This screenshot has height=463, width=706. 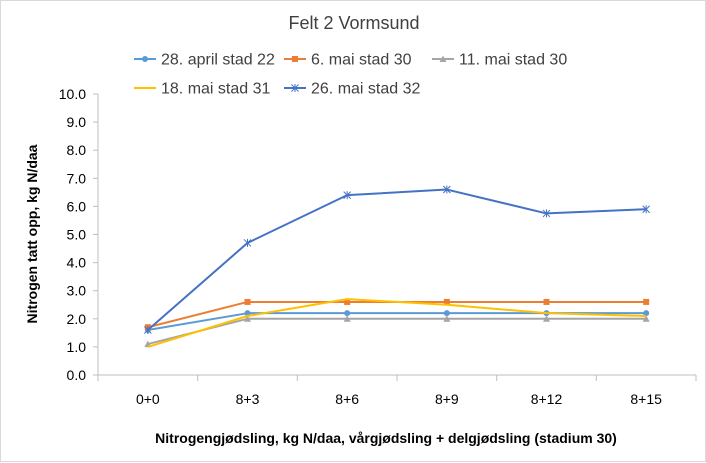 What do you see at coordinates (72, 94) in the screenshot?
I see `y-tick-label: 10.0` at bounding box center [72, 94].